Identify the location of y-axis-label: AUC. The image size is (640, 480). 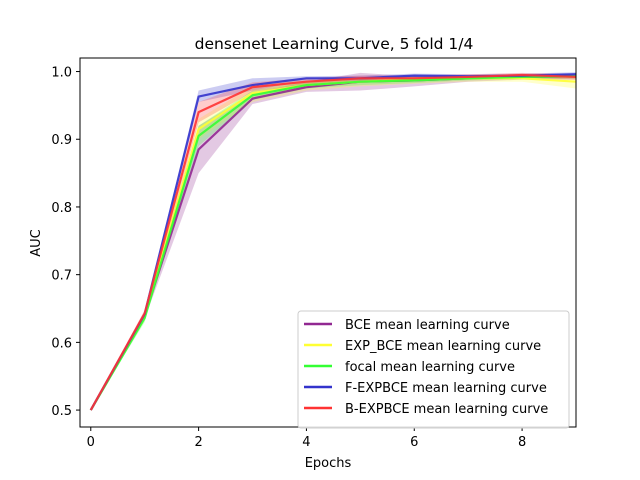
(36, 243).